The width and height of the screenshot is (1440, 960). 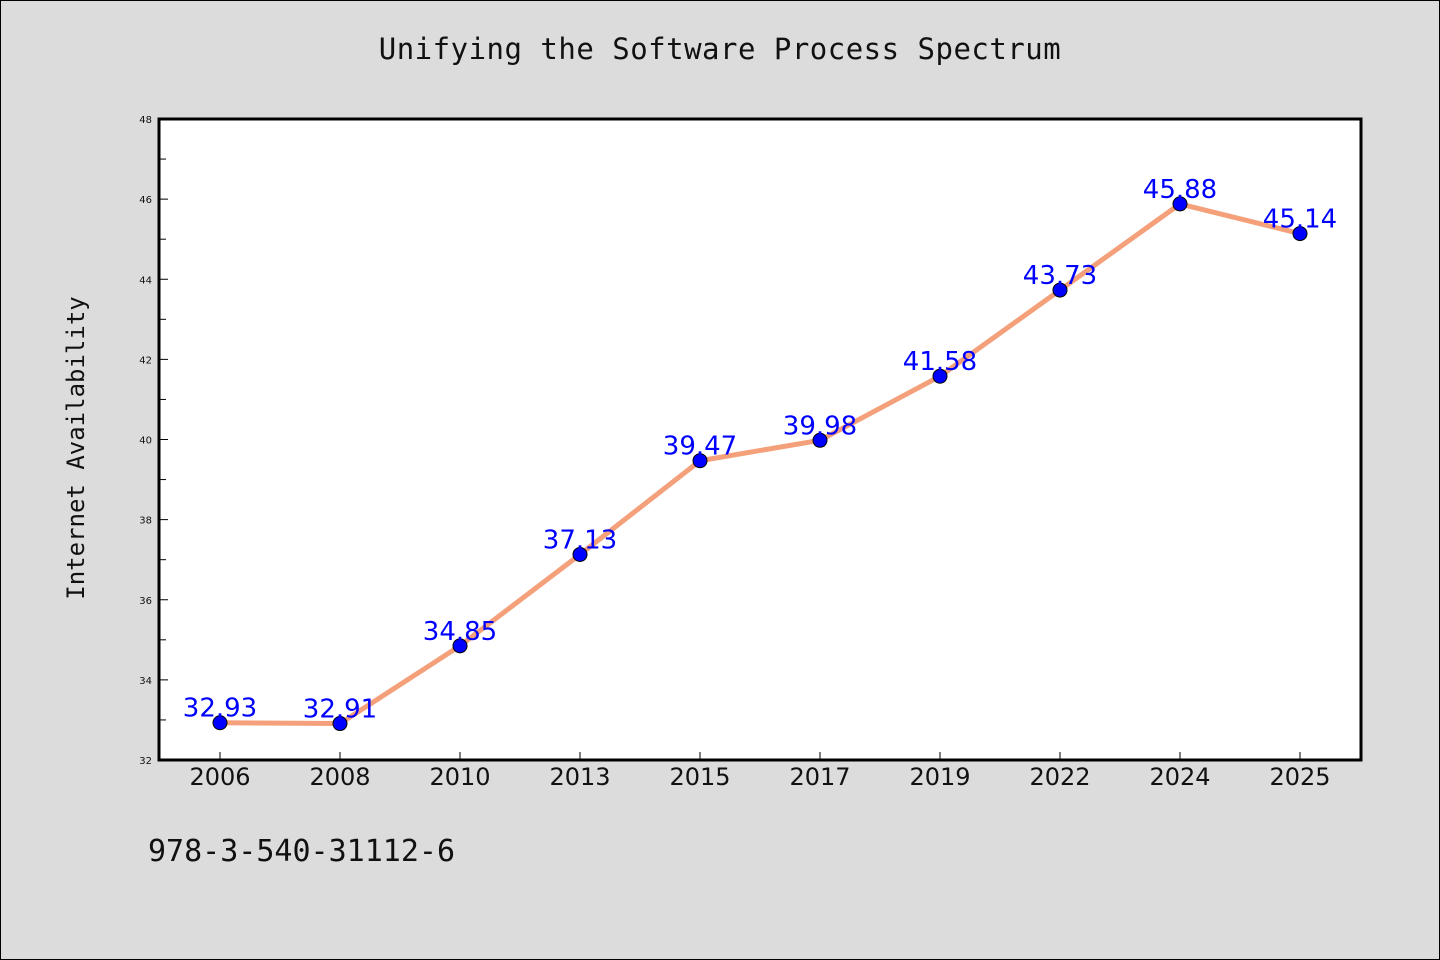 What do you see at coordinates (459, 777) in the screenshot?
I see `x-tick-label: 2010` at bounding box center [459, 777].